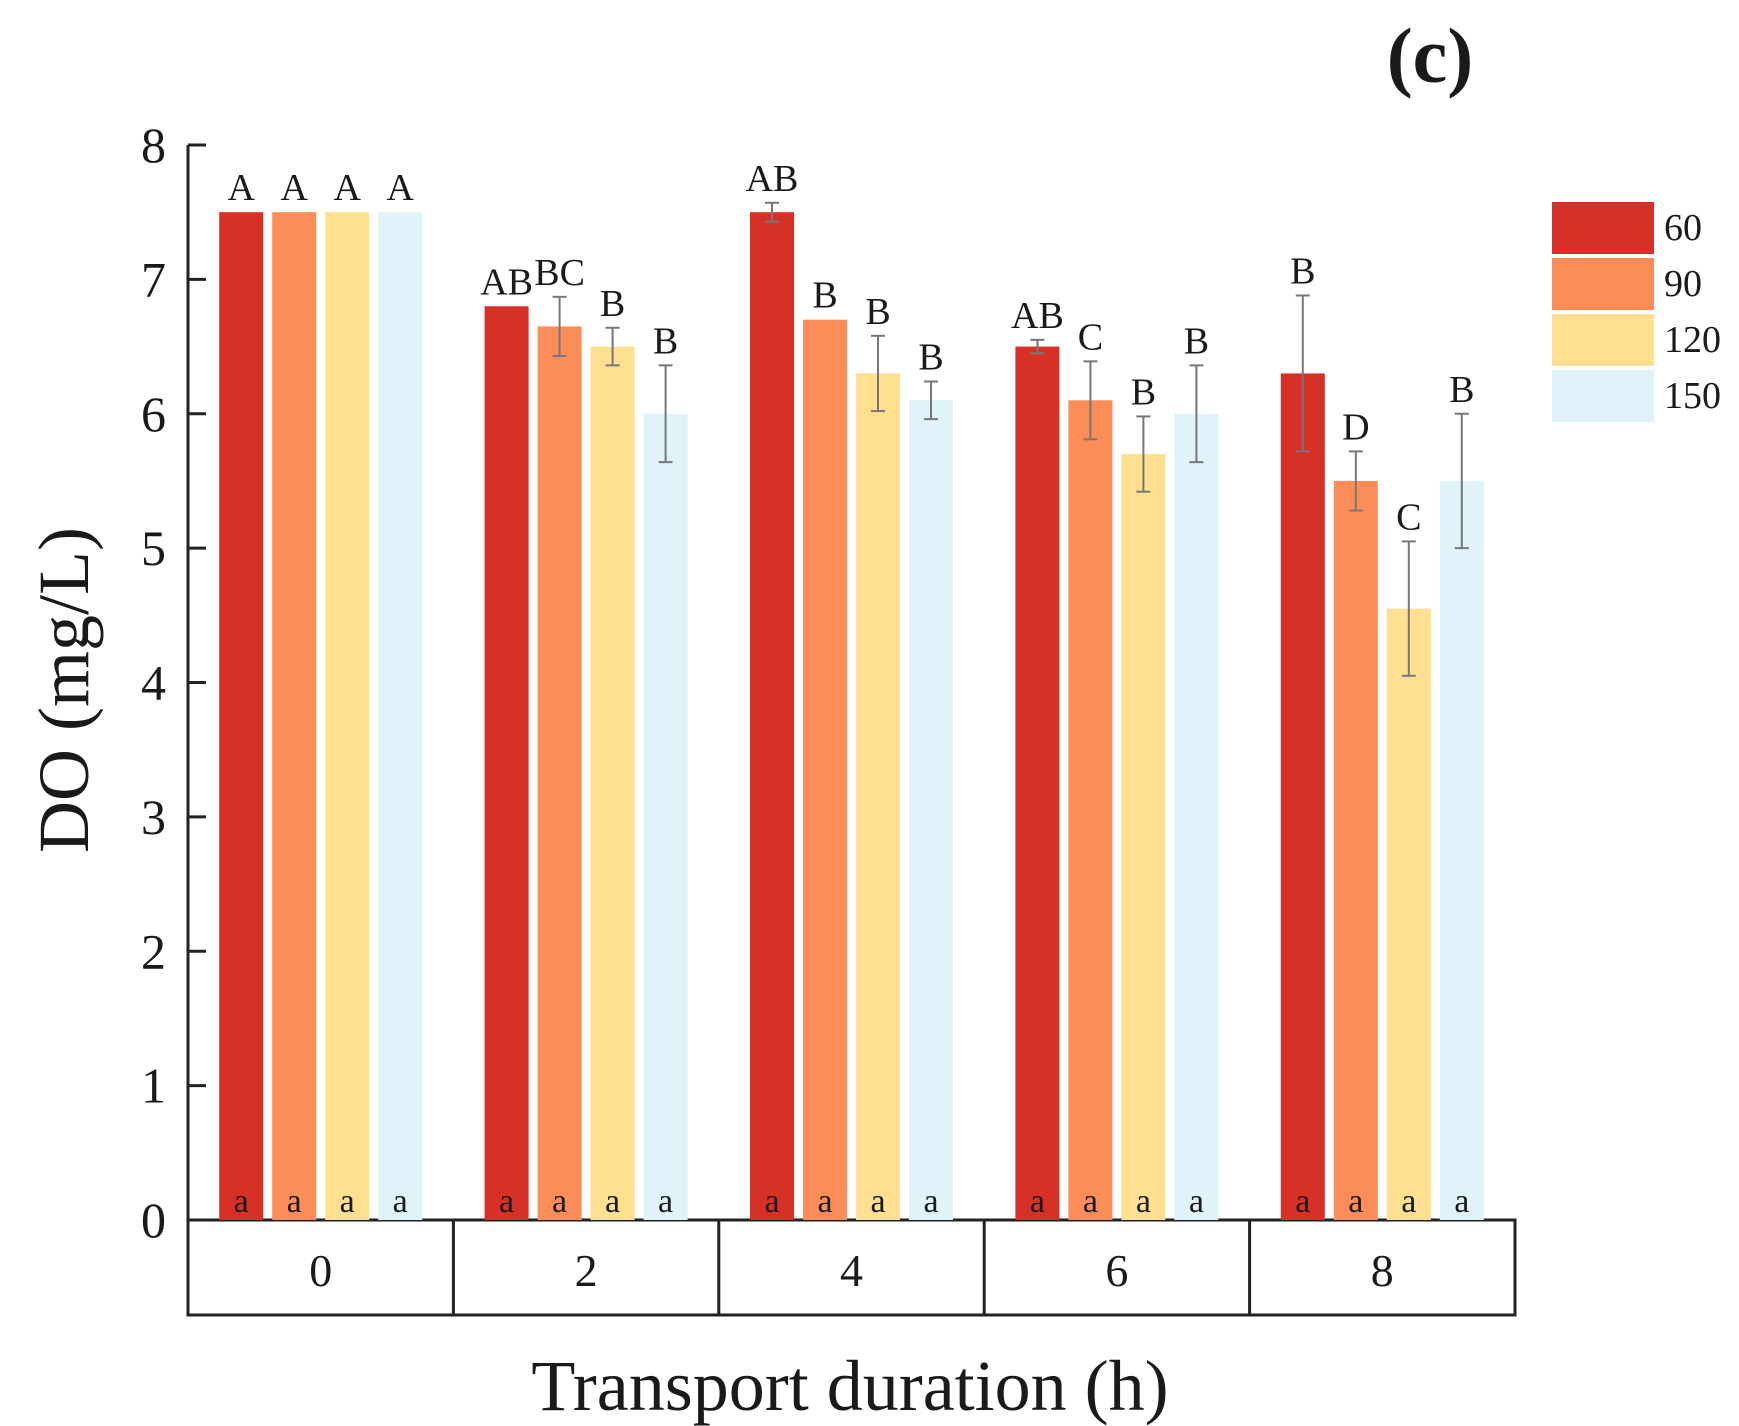  What do you see at coordinates (1116, 1270) in the screenshot?
I see `x-category-label: 6` at bounding box center [1116, 1270].